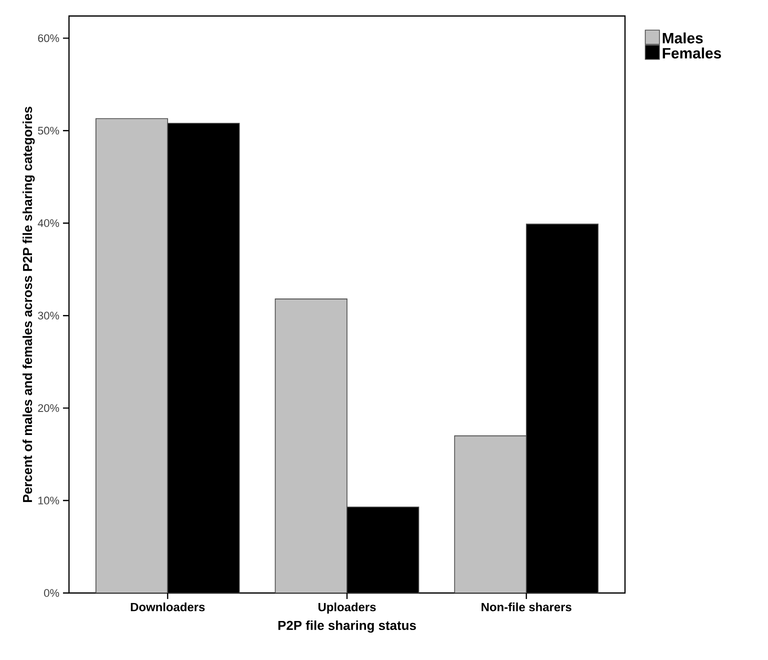  Describe the element at coordinates (49, 500) in the screenshot. I see `y-tick-label: 10%` at that location.